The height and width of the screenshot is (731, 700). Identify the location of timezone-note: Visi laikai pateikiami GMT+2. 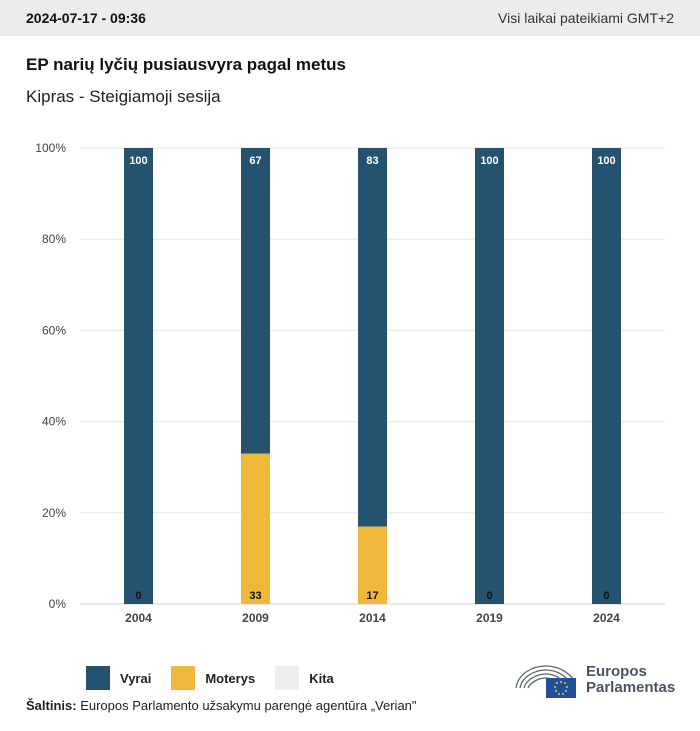
(586, 18).